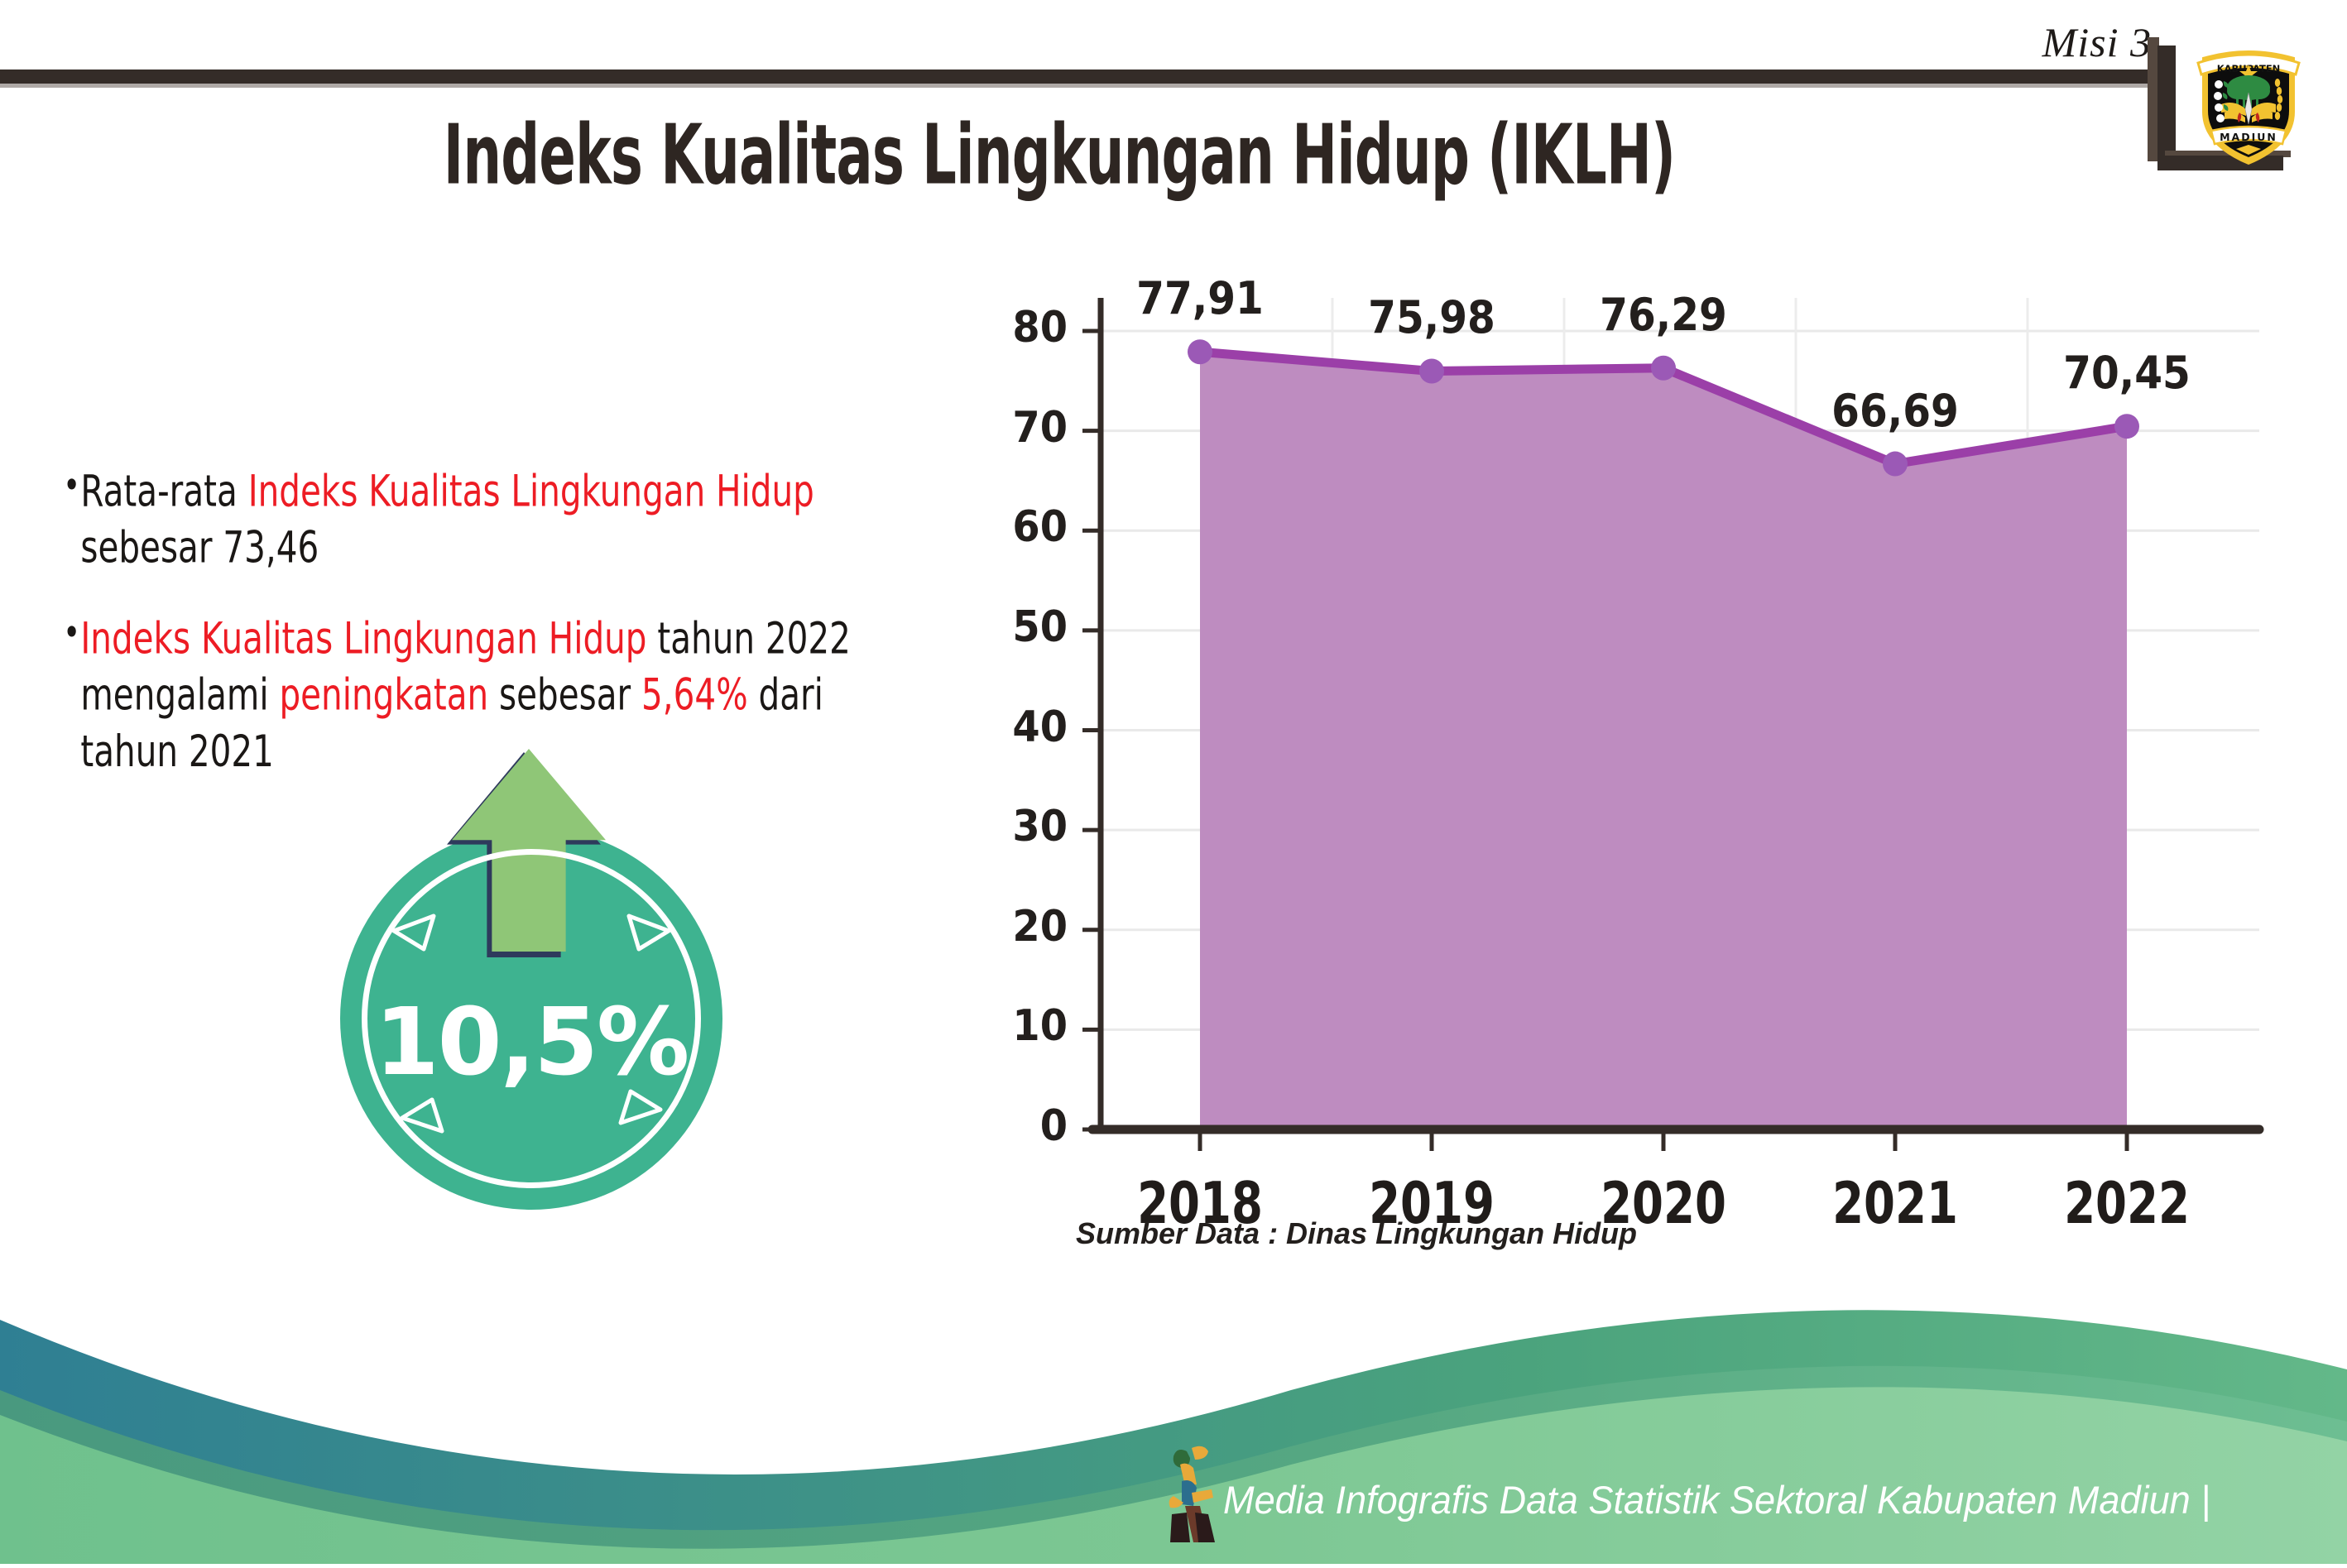 This screenshot has width=2347, height=1568. I want to click on y-tick-label: 40, so click(1040, 727).